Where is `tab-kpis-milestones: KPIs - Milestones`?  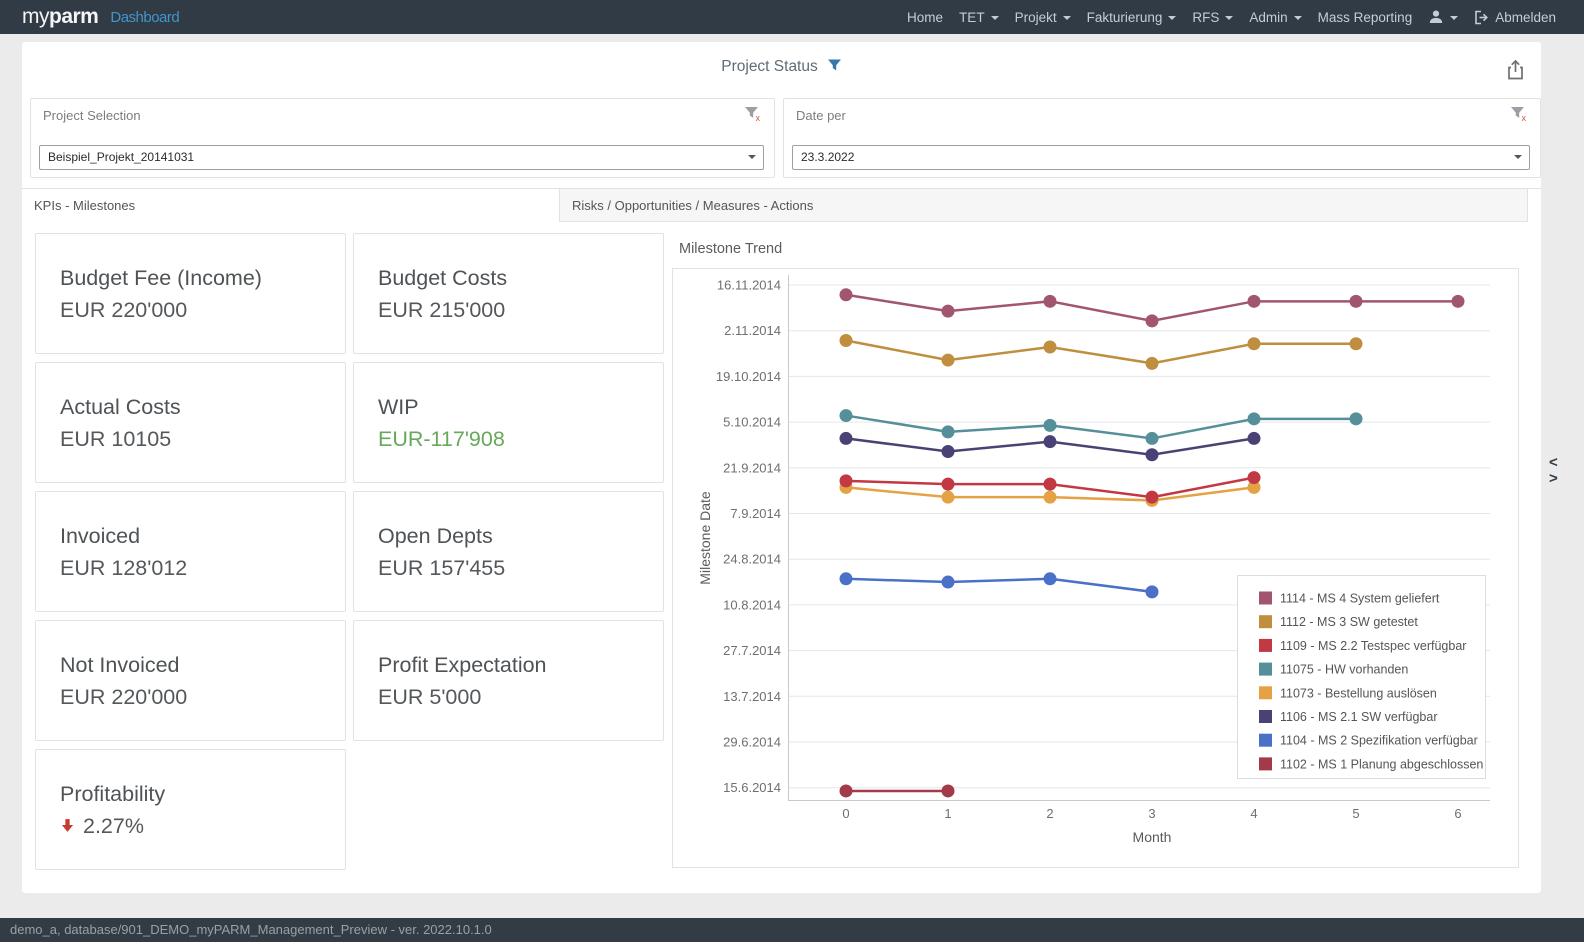 tab-kpis-milestones: KPIs - Milestones is located at coordinates (291, 205).